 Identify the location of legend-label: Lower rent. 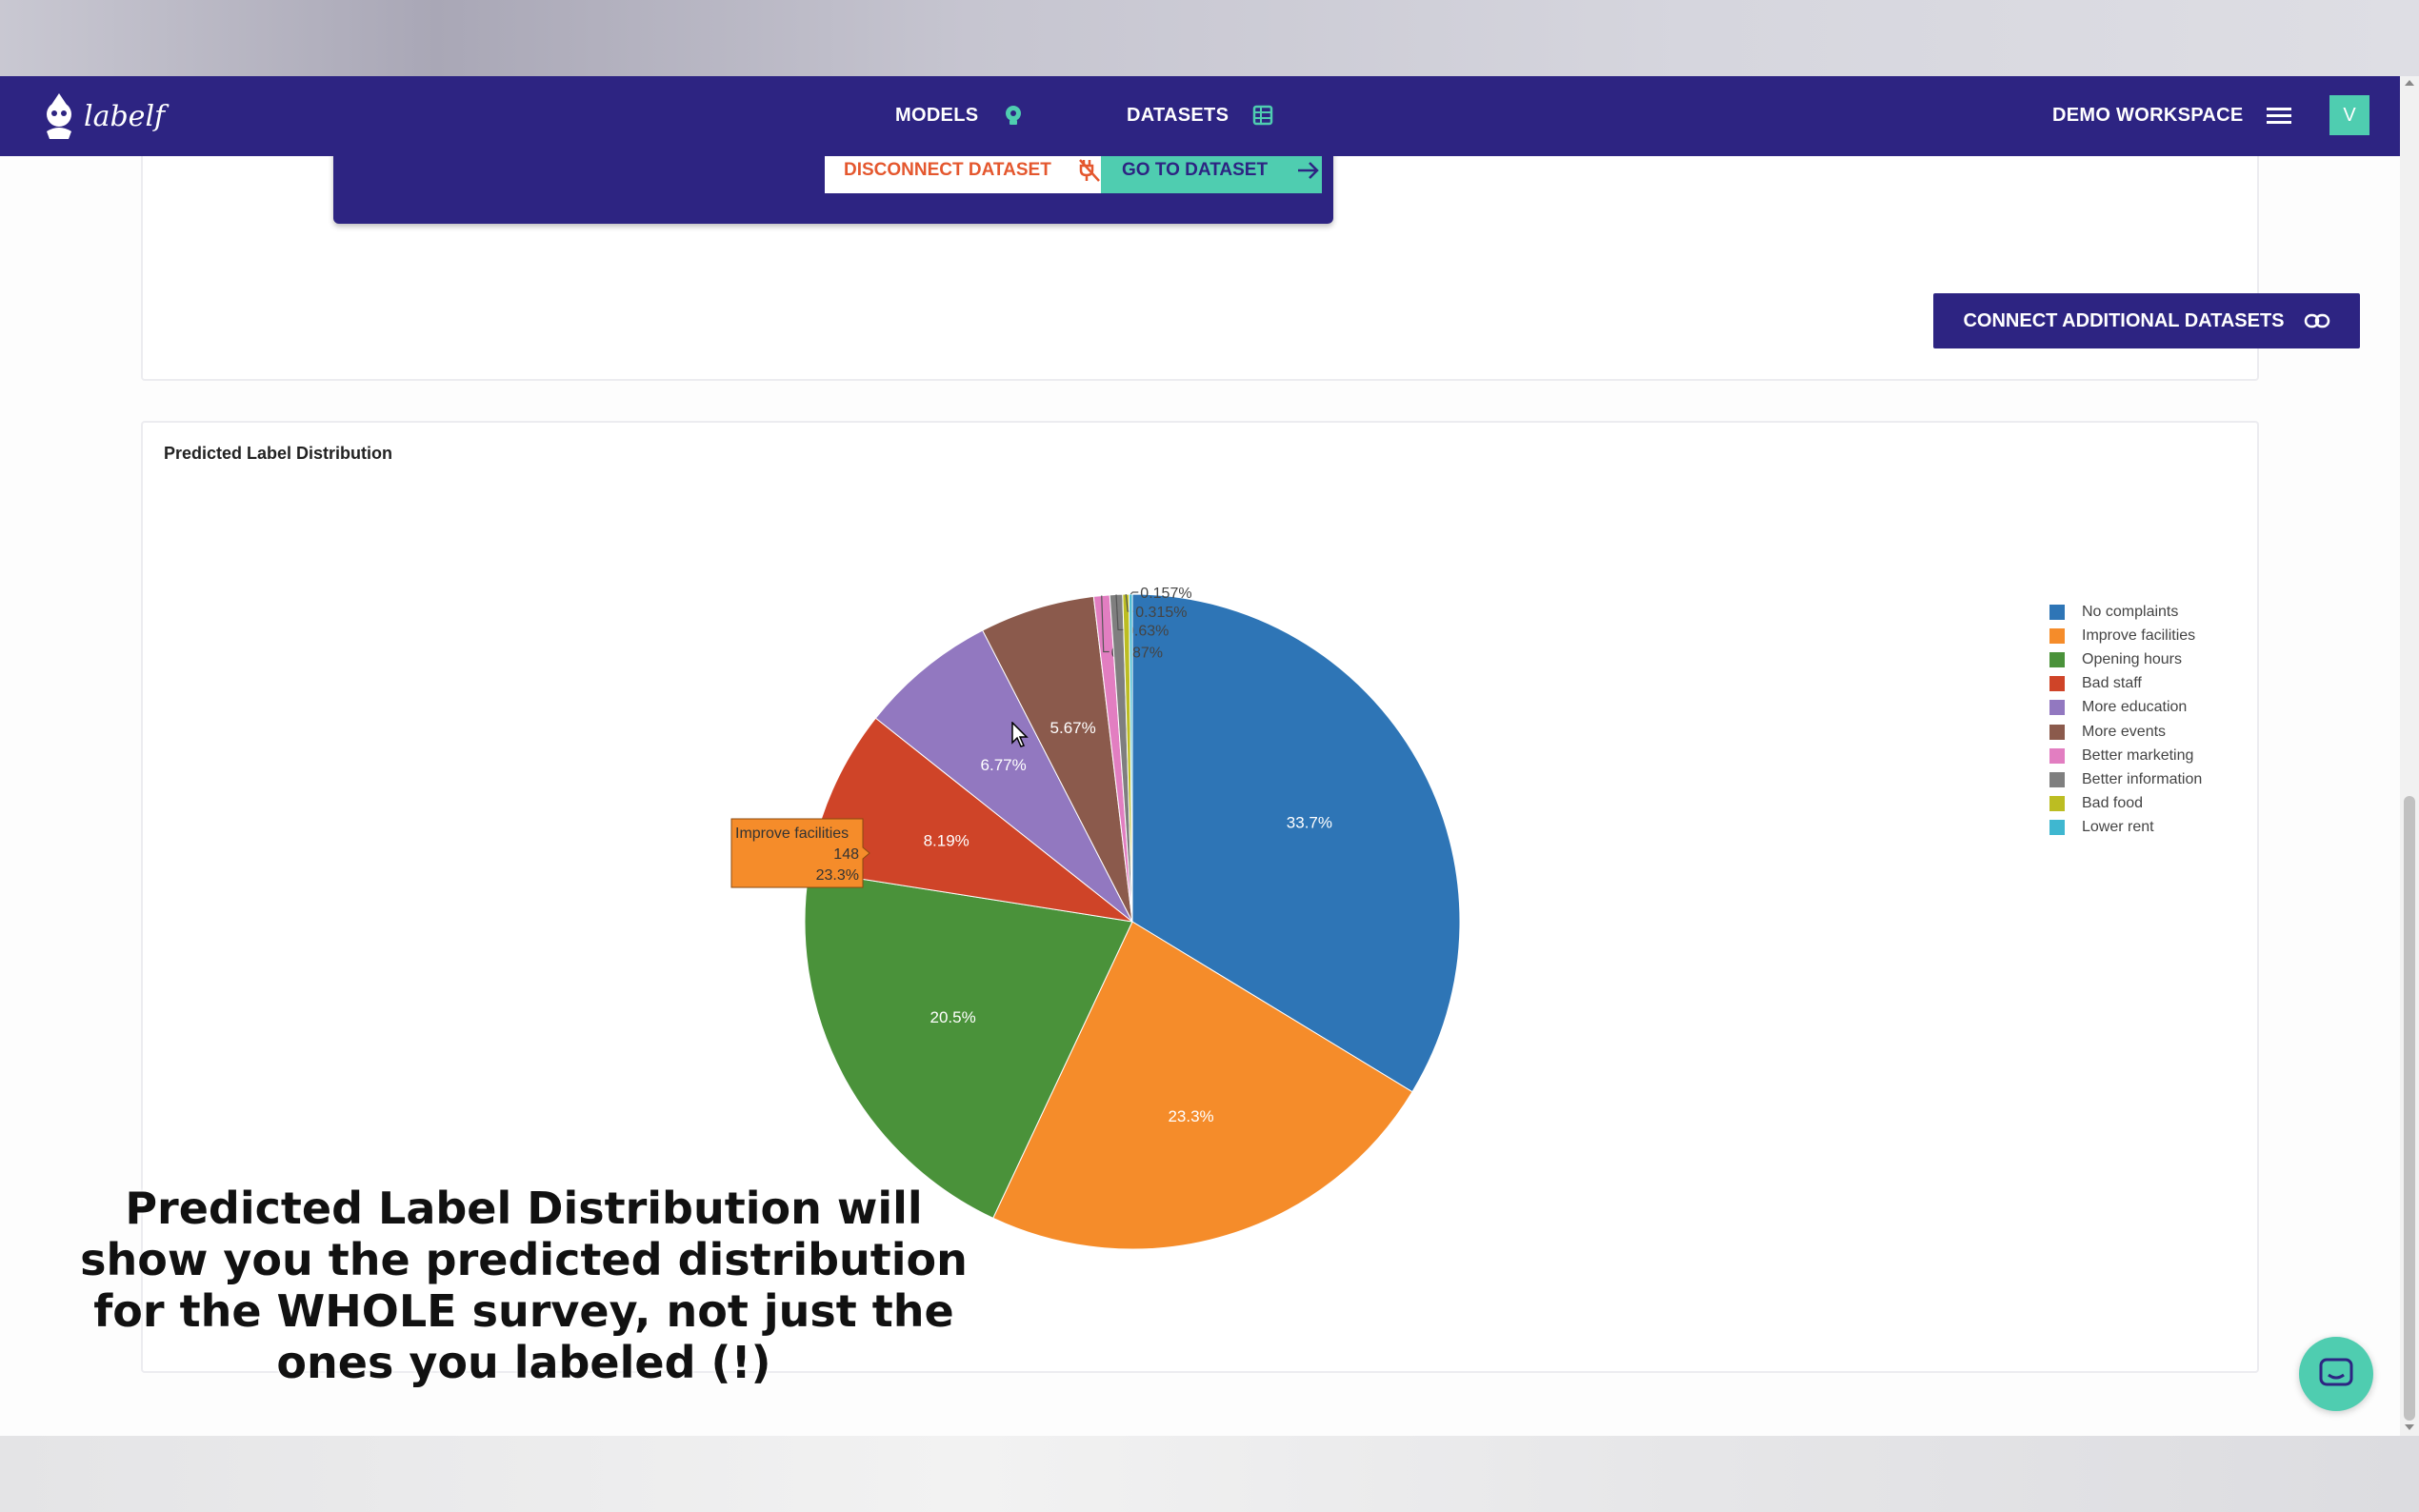
(2118, 827).